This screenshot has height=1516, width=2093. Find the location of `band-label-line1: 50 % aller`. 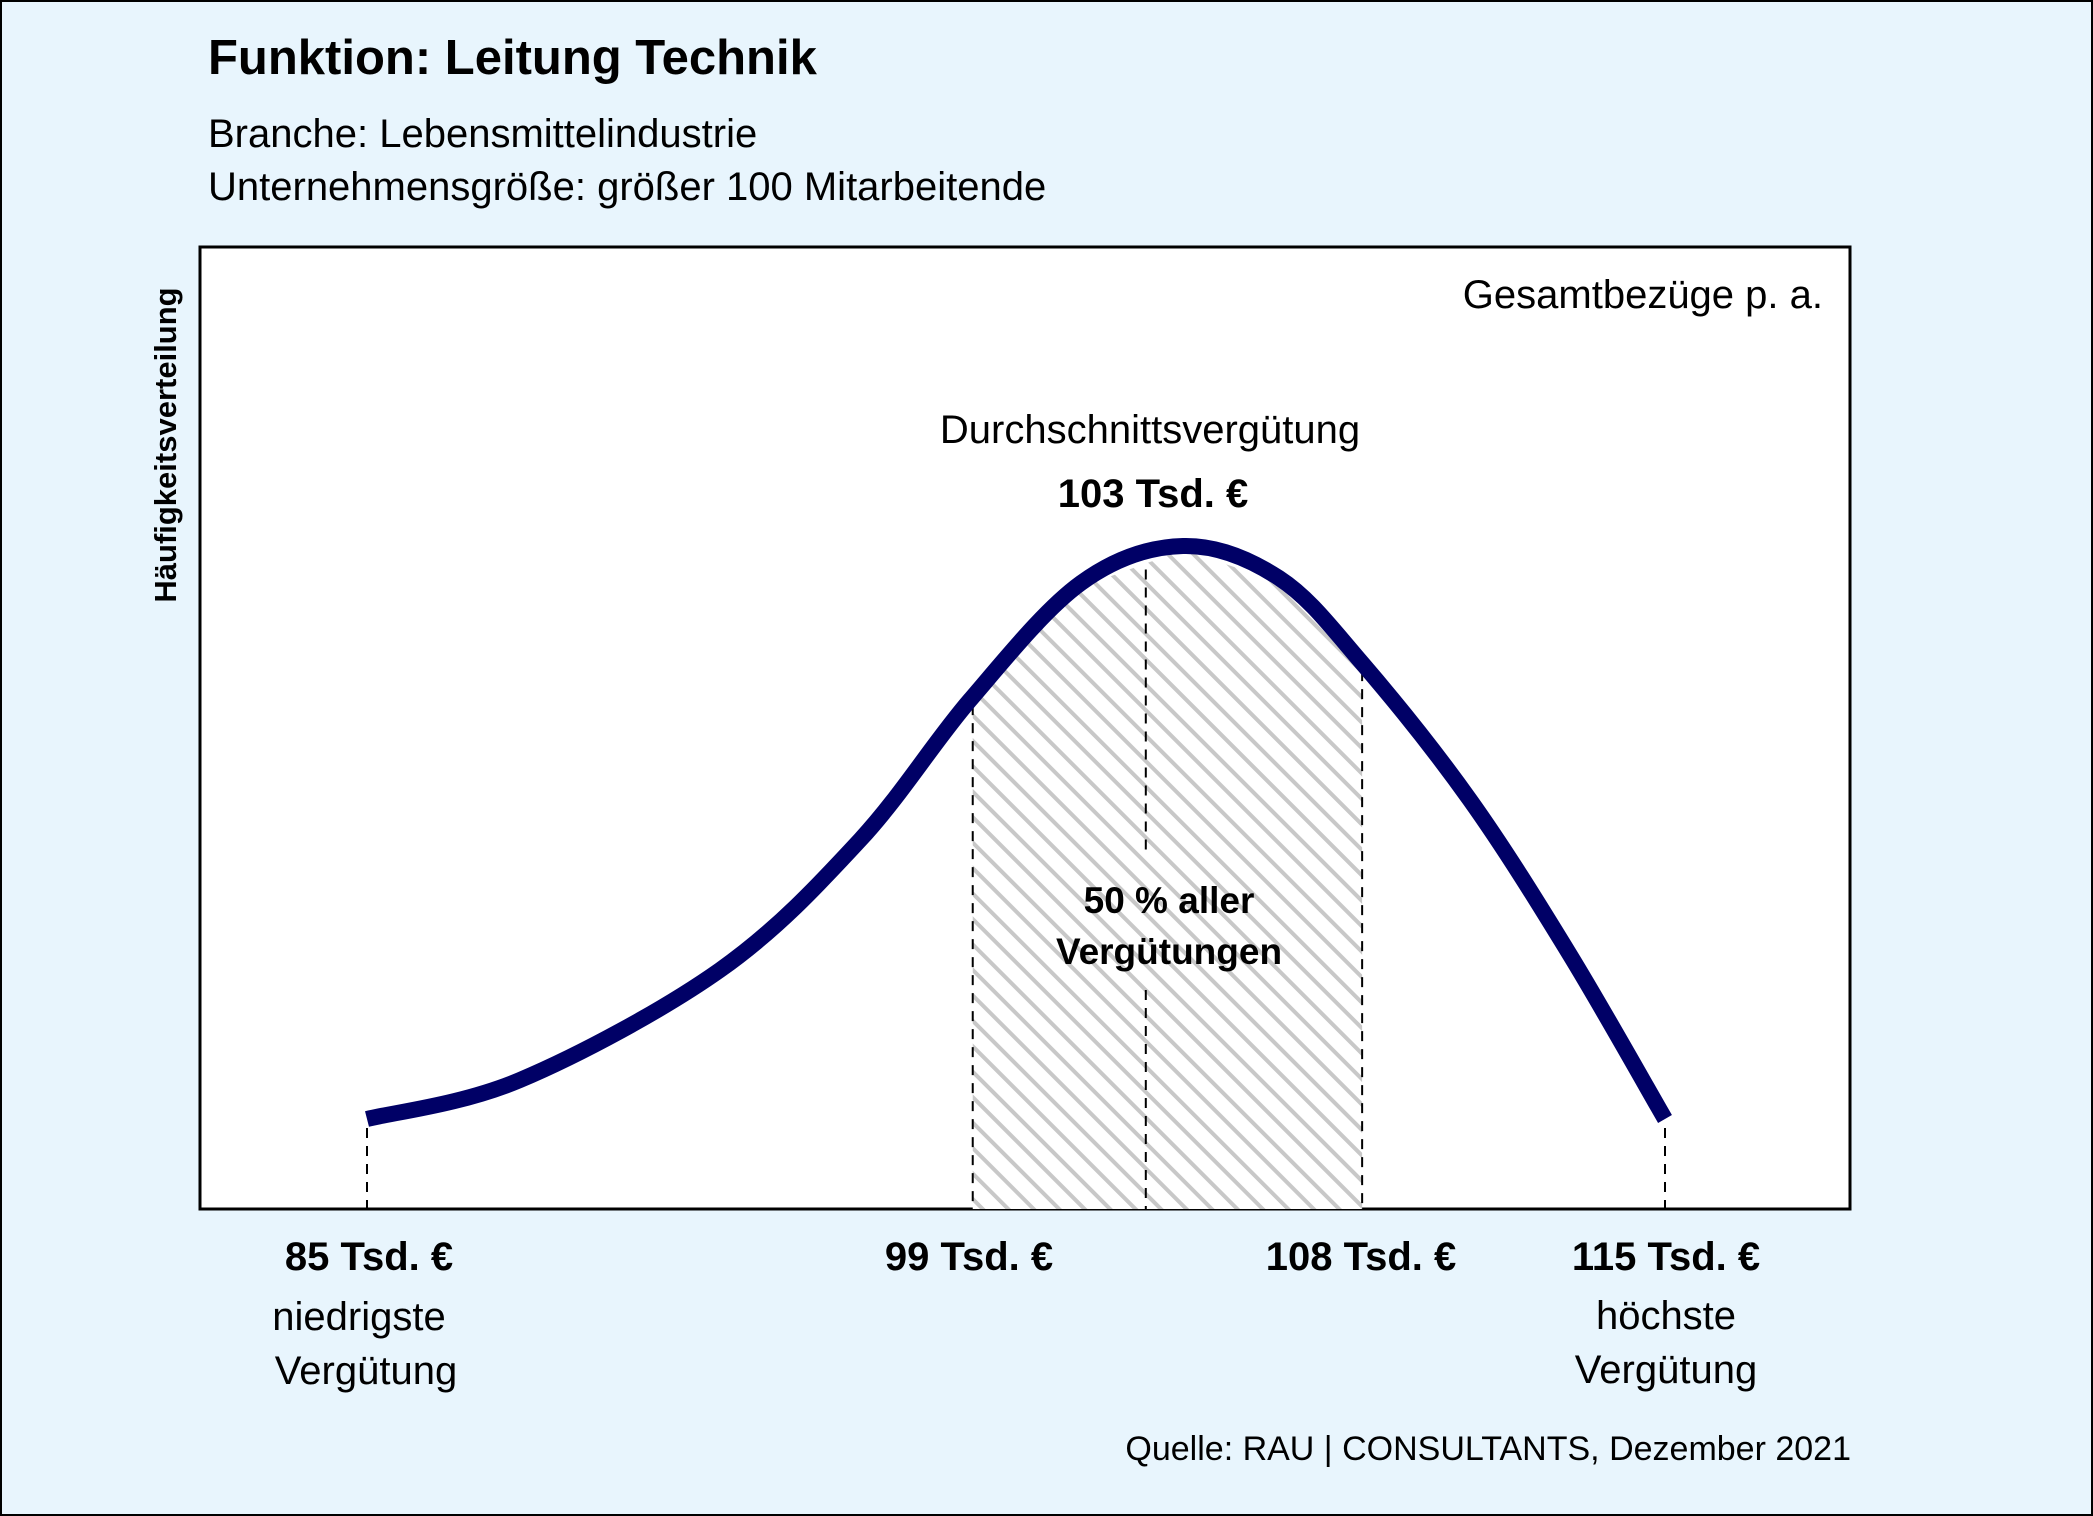

band-label-line1: 50 % aller is located at coordinates (1169, 900).